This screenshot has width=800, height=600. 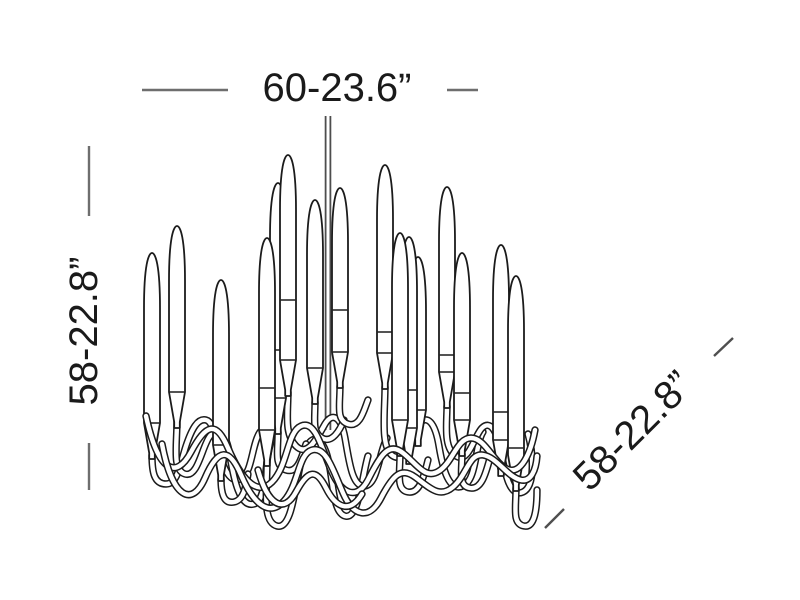 I want to click on arm-tube-front-2-core, so click(x=349, y=478).